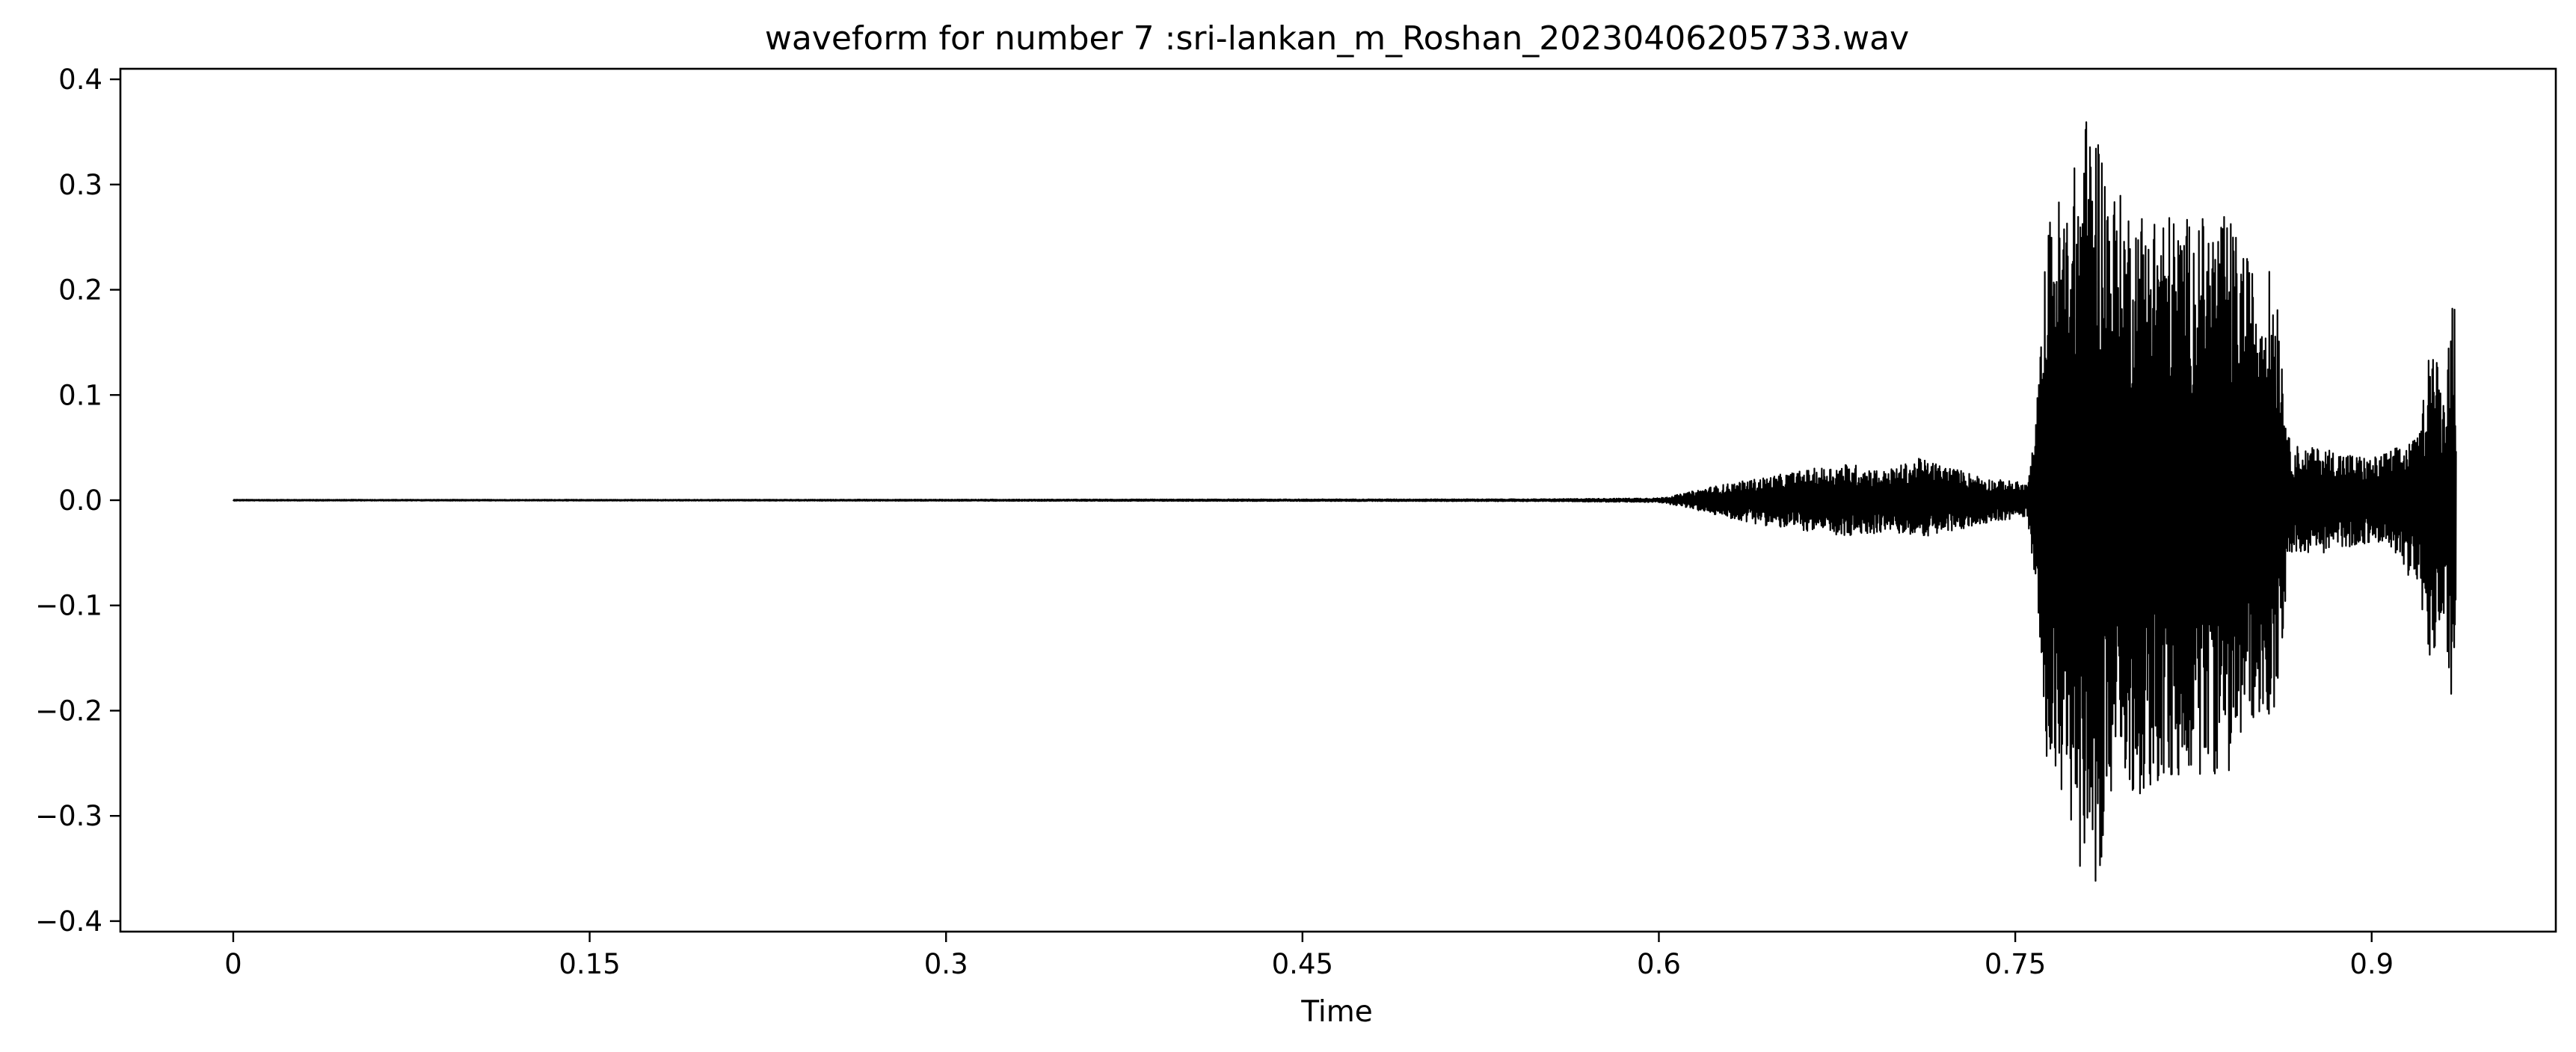 The height and width of the screenshot is (1052, 2576). Describe the element at coordinates (1336, 1012) in the screenshot. I see `x-axis-label: Time` at that location.